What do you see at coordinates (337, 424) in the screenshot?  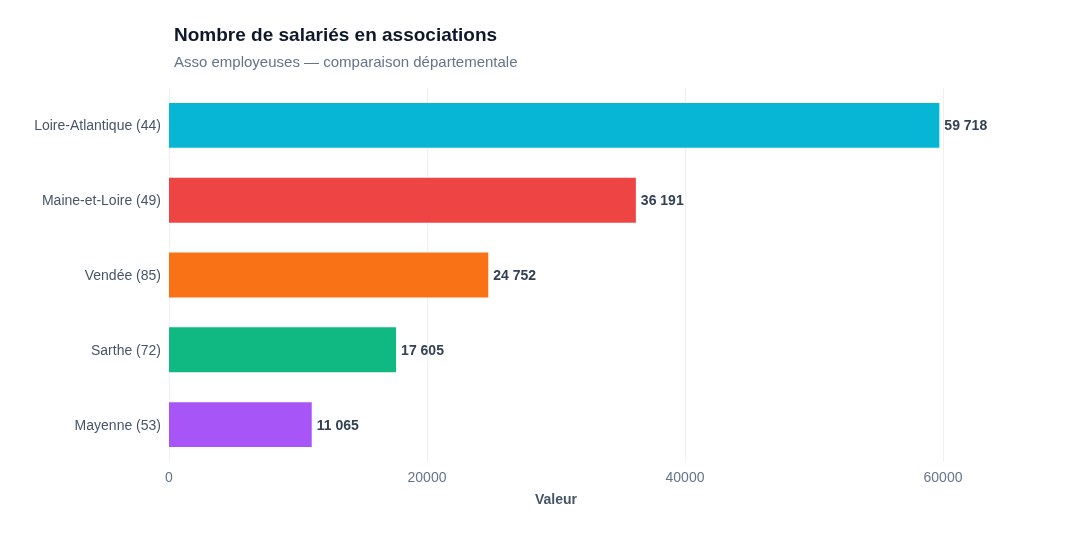 I see `data-label: 11 065` at bounding box center [337, 424].